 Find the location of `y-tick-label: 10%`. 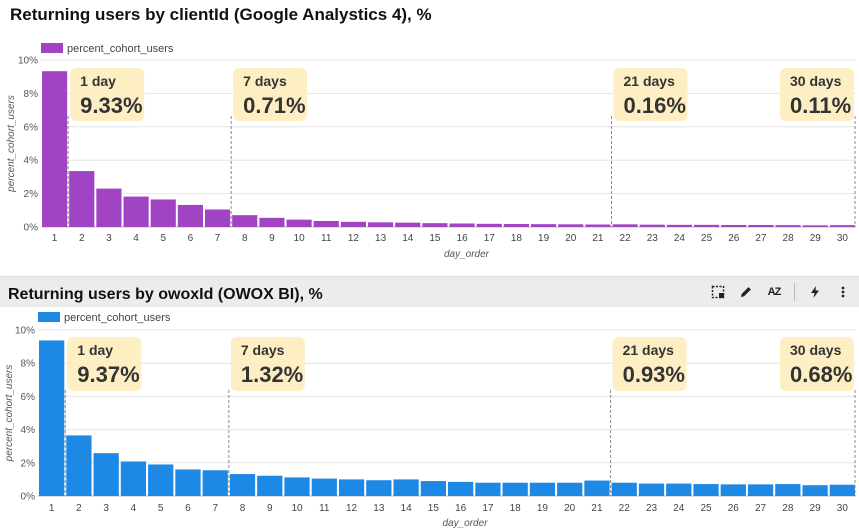

y-tick-label: 10% is located at coordinates (28, 61).